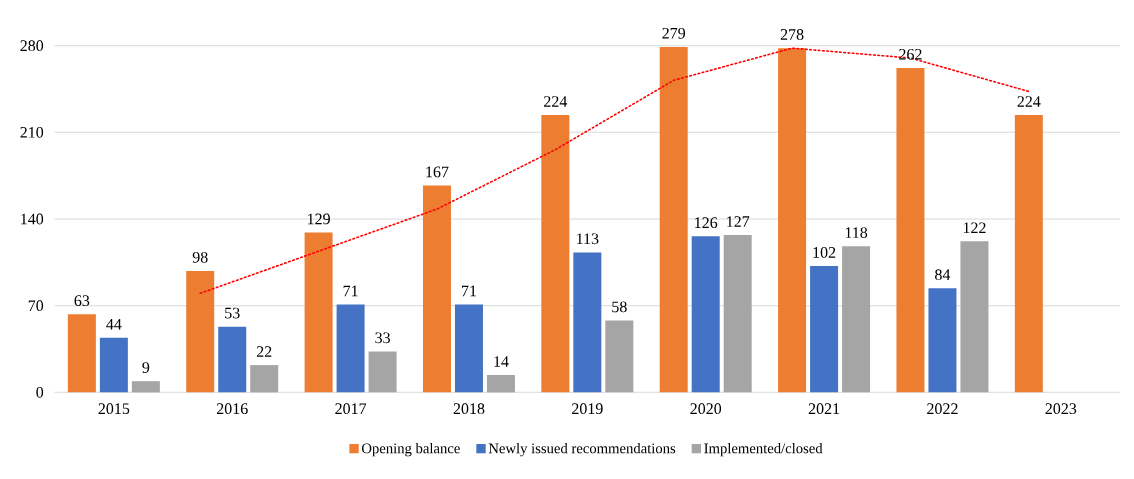 The width and height of the screenshot is (1134, 479). What do you see at coordinates (469, 409) in the screenshot?
I see `x-tick-label: 2018` at bounding box center [469, 409].